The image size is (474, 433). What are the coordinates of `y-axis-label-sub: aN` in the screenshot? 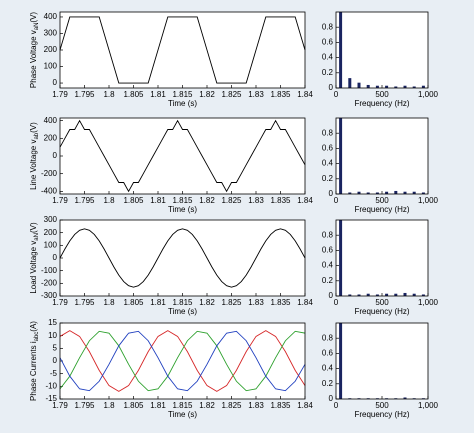 It's located at (37, 237).